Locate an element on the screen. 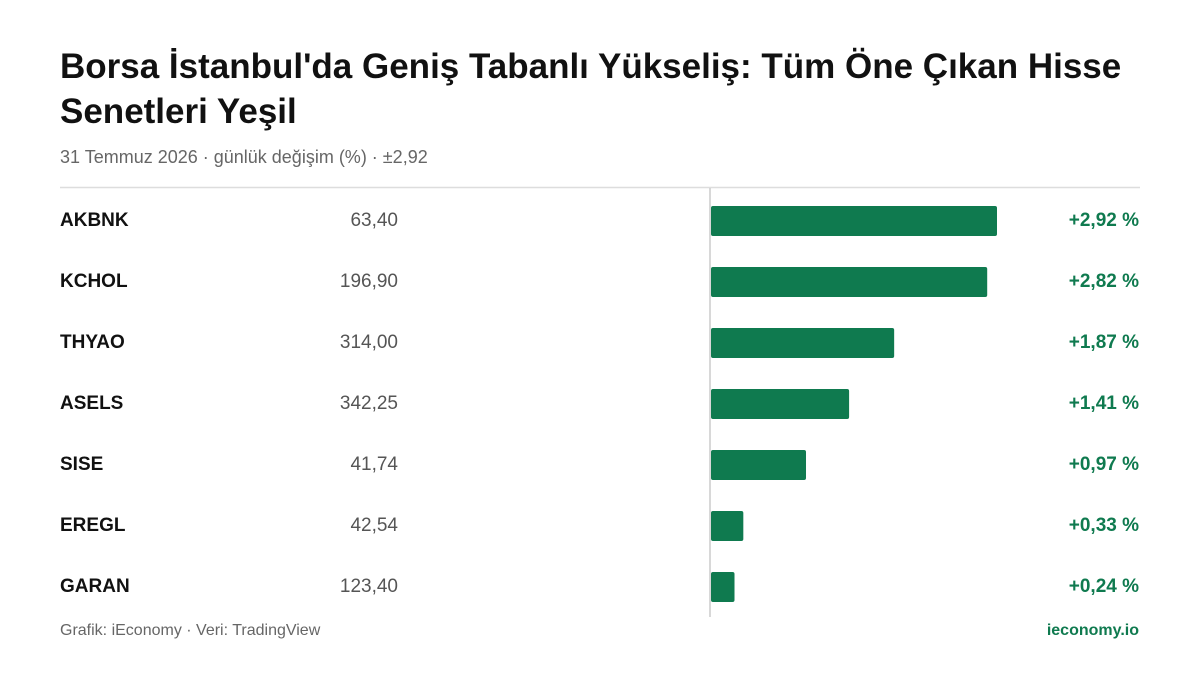  price-label: 42,54 is located at coordinates (374, 525).